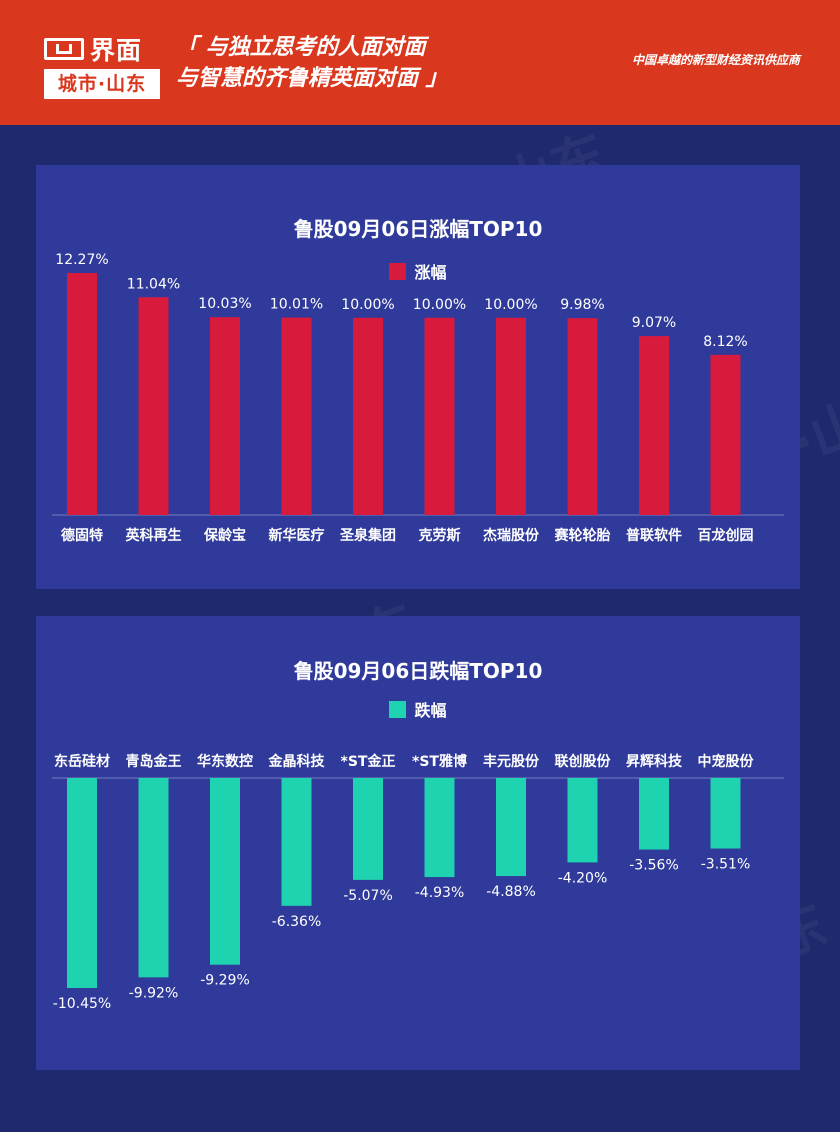  I want to click on data-label: 10.01%, so click(296, 305).